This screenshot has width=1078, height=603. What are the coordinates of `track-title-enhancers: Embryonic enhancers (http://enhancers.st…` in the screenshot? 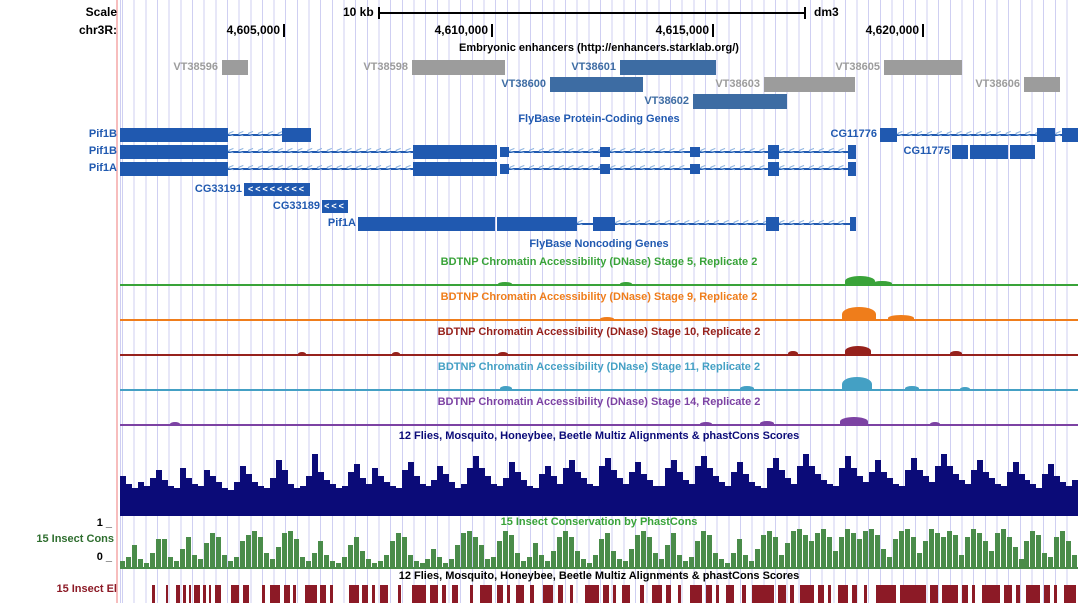 It's located at (599, 48).